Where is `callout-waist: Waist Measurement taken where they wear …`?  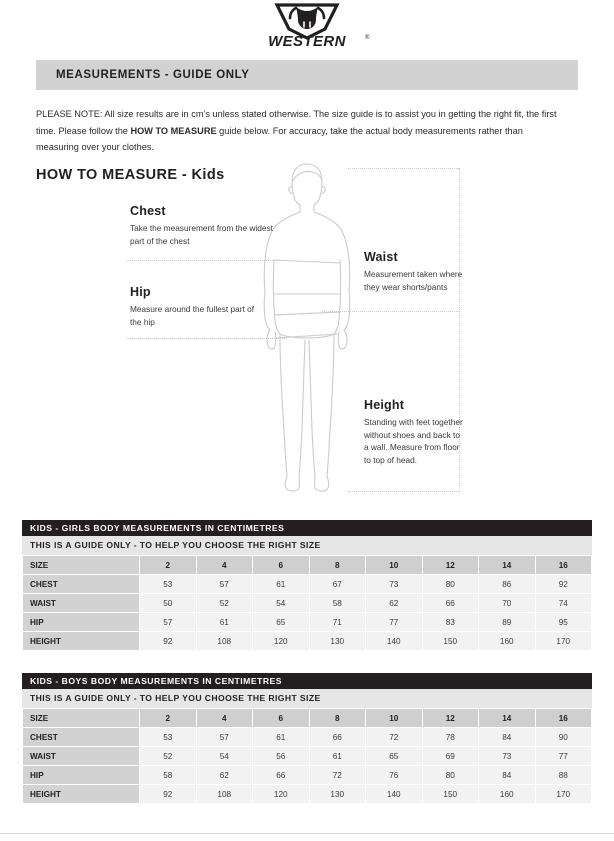 callout-waist: Waist Measurement taken where they wear … is located at coordinates (414, 271).